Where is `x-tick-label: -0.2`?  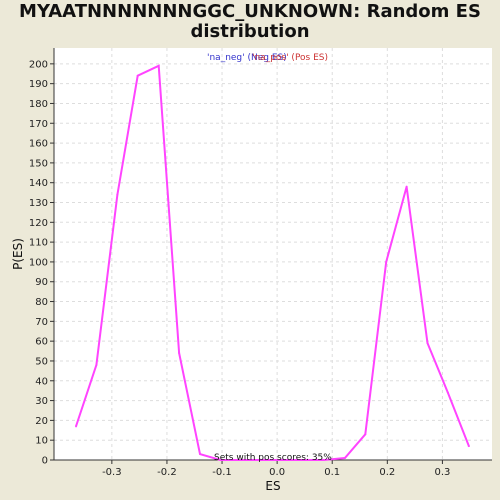 x-tick-label: -0.2 is located at coordinates (167, 472).